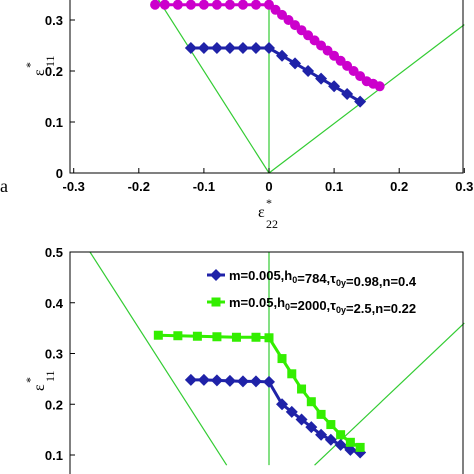 The height and width of the screenshot is (474, 474). What do you see at coordinates (399, 186) in the screenshot?
I see `x-tick-label: 0.2` at bounding box center [399, 186].